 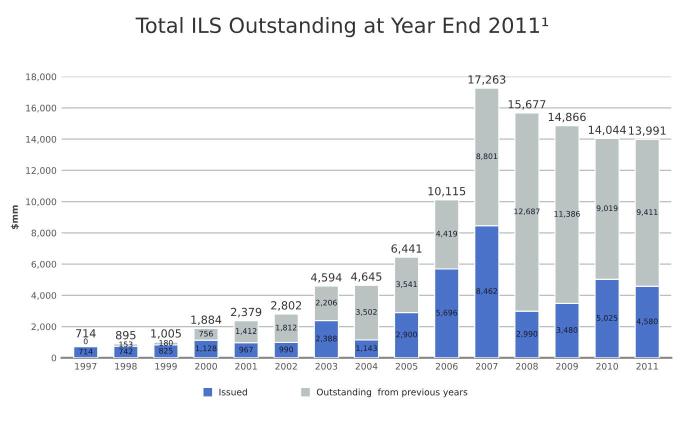 I want to click on x-tick-label: 2005, so click(x=407, y=366).